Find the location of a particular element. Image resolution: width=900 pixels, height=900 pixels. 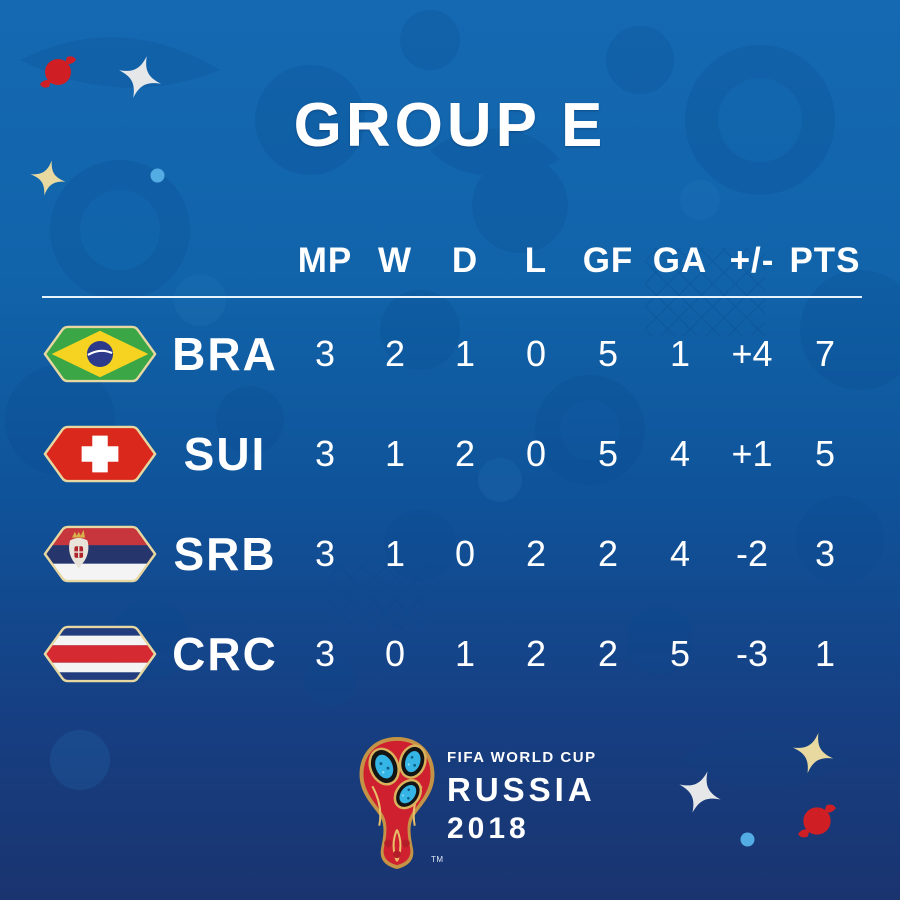

column-header-w: W is located at coordinates (395, 260).